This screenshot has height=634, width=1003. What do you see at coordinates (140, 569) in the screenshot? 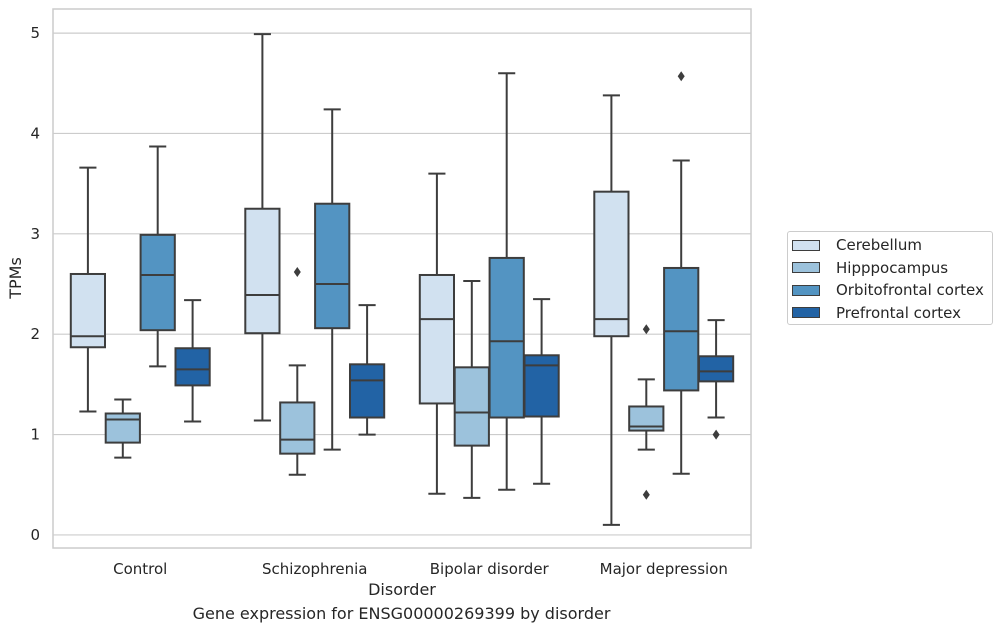
I see `x-tick-label: Control` at bounding box center [140, 569].